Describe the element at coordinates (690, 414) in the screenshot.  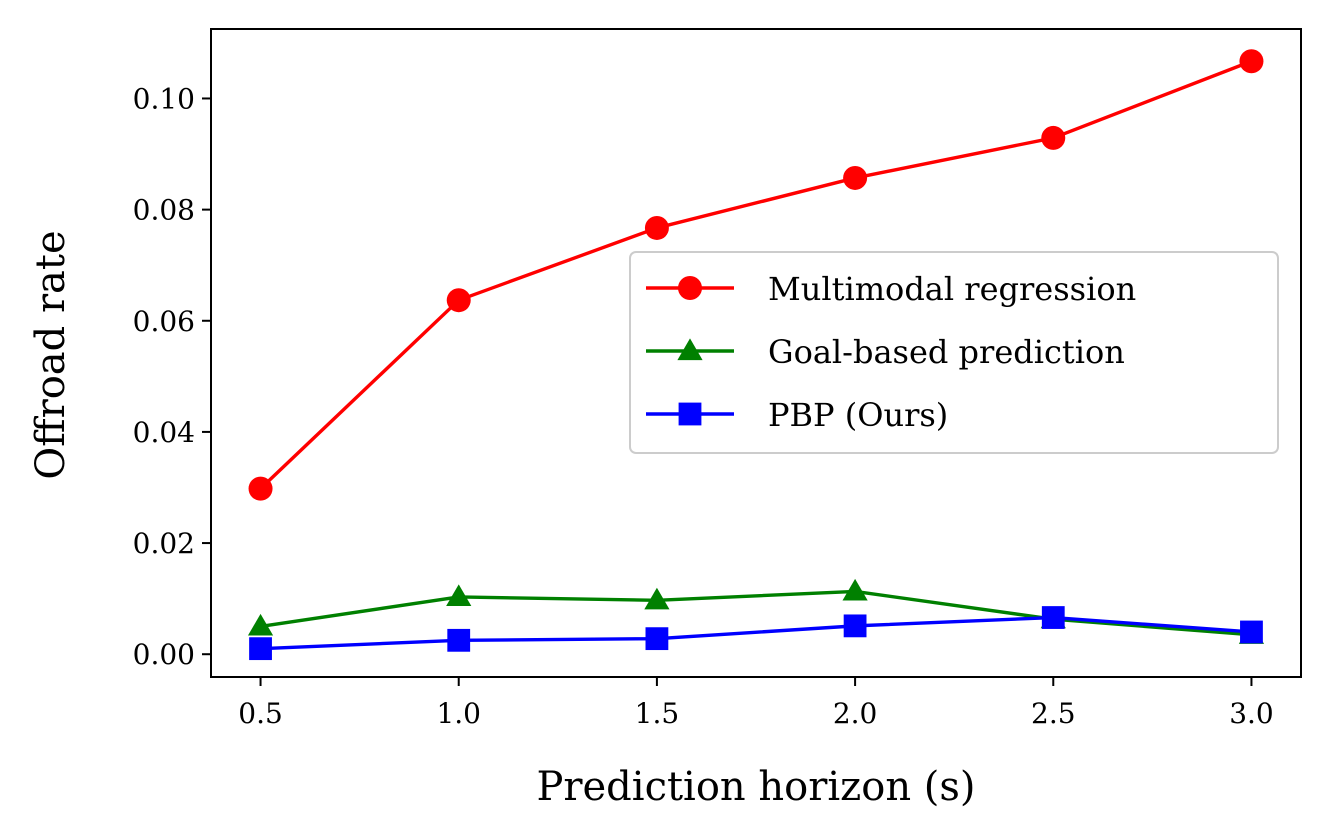
I see `legend-marker-pbp-ours` at that location.